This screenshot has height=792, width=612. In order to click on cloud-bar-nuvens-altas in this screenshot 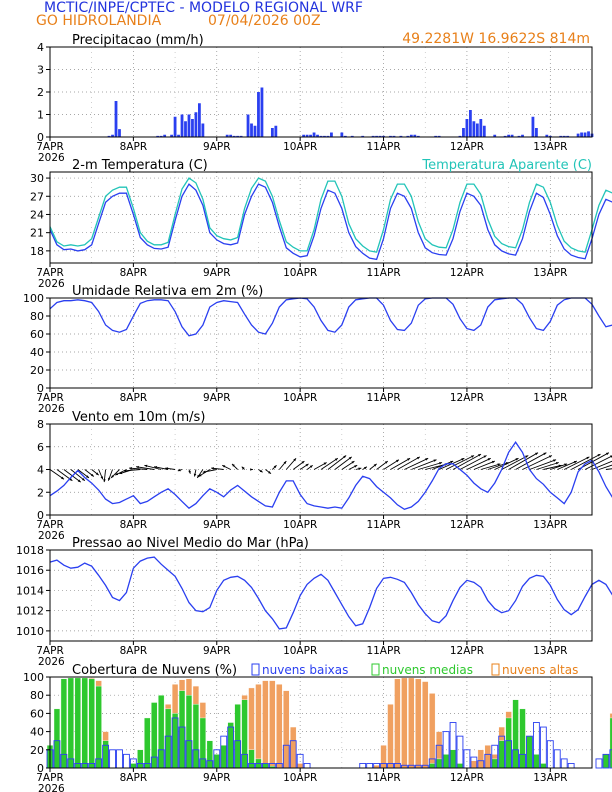, I will do `click(265, 724)`.